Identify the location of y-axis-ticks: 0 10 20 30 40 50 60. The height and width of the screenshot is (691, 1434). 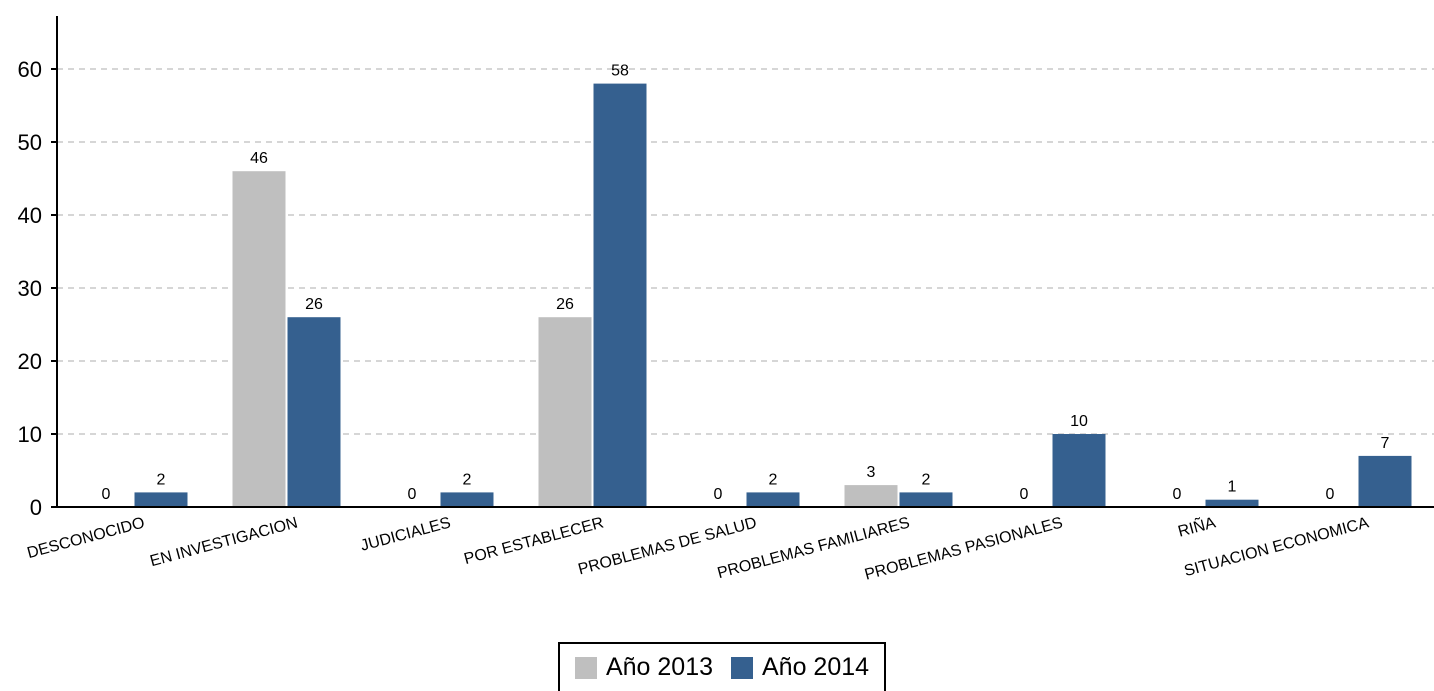
(37, 288).